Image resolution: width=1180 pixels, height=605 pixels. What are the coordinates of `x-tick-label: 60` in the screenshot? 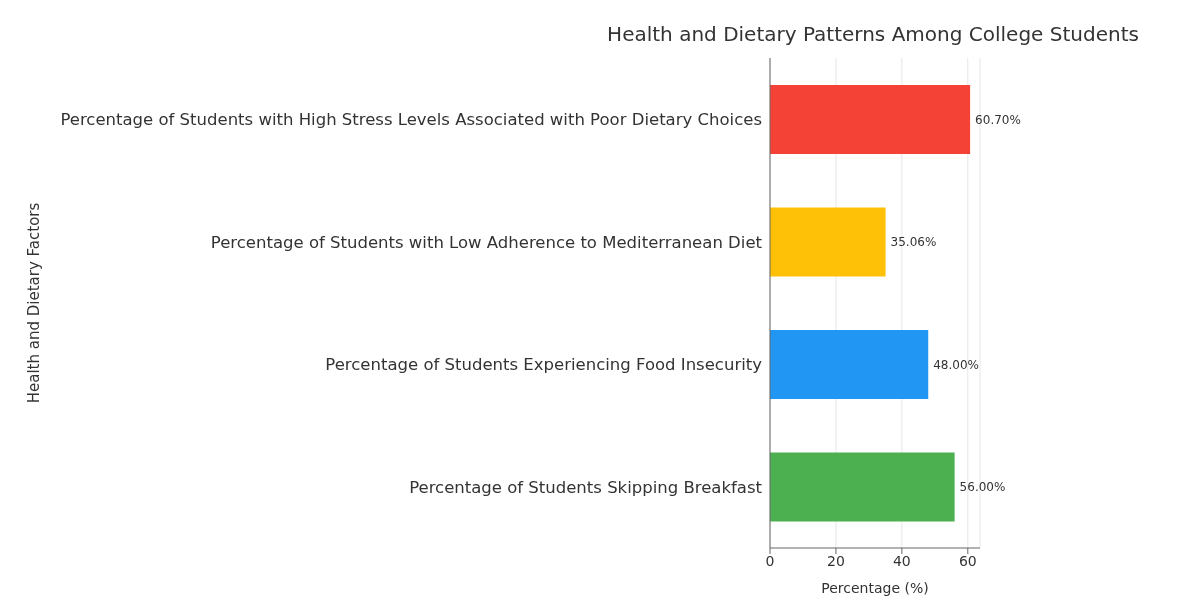 It's located at (967, 560).